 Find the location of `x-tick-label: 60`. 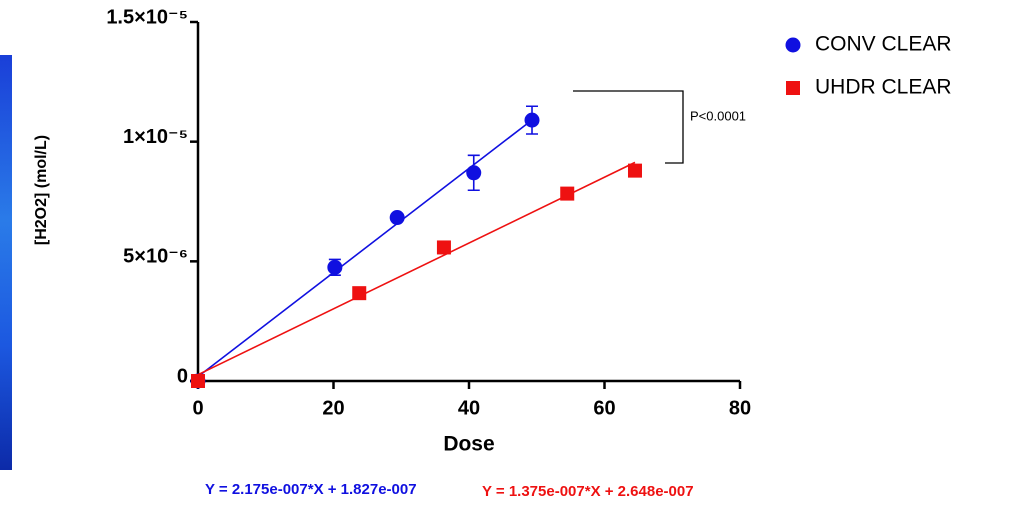

x-tick-label: 60 is located at coordinates (604, 408).